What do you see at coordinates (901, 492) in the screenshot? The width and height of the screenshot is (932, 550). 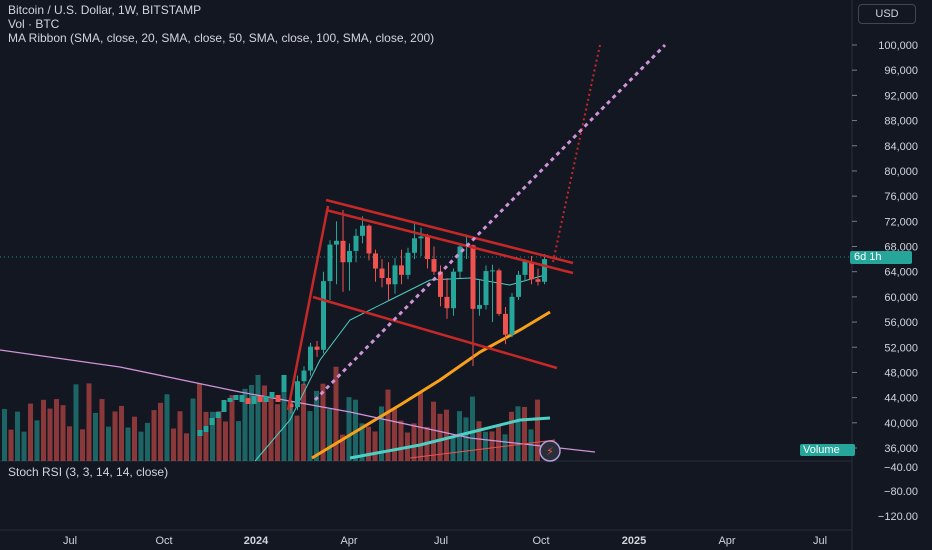 I see `stoch-tick-label: −80.00` at bounding box center [901, 492].